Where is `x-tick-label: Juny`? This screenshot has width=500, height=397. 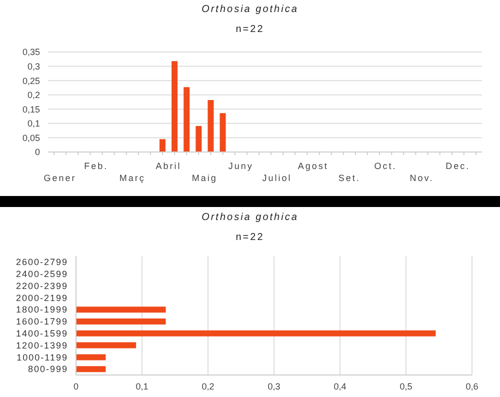
x-tick-label: Juny is located at coordinates (241, 166).